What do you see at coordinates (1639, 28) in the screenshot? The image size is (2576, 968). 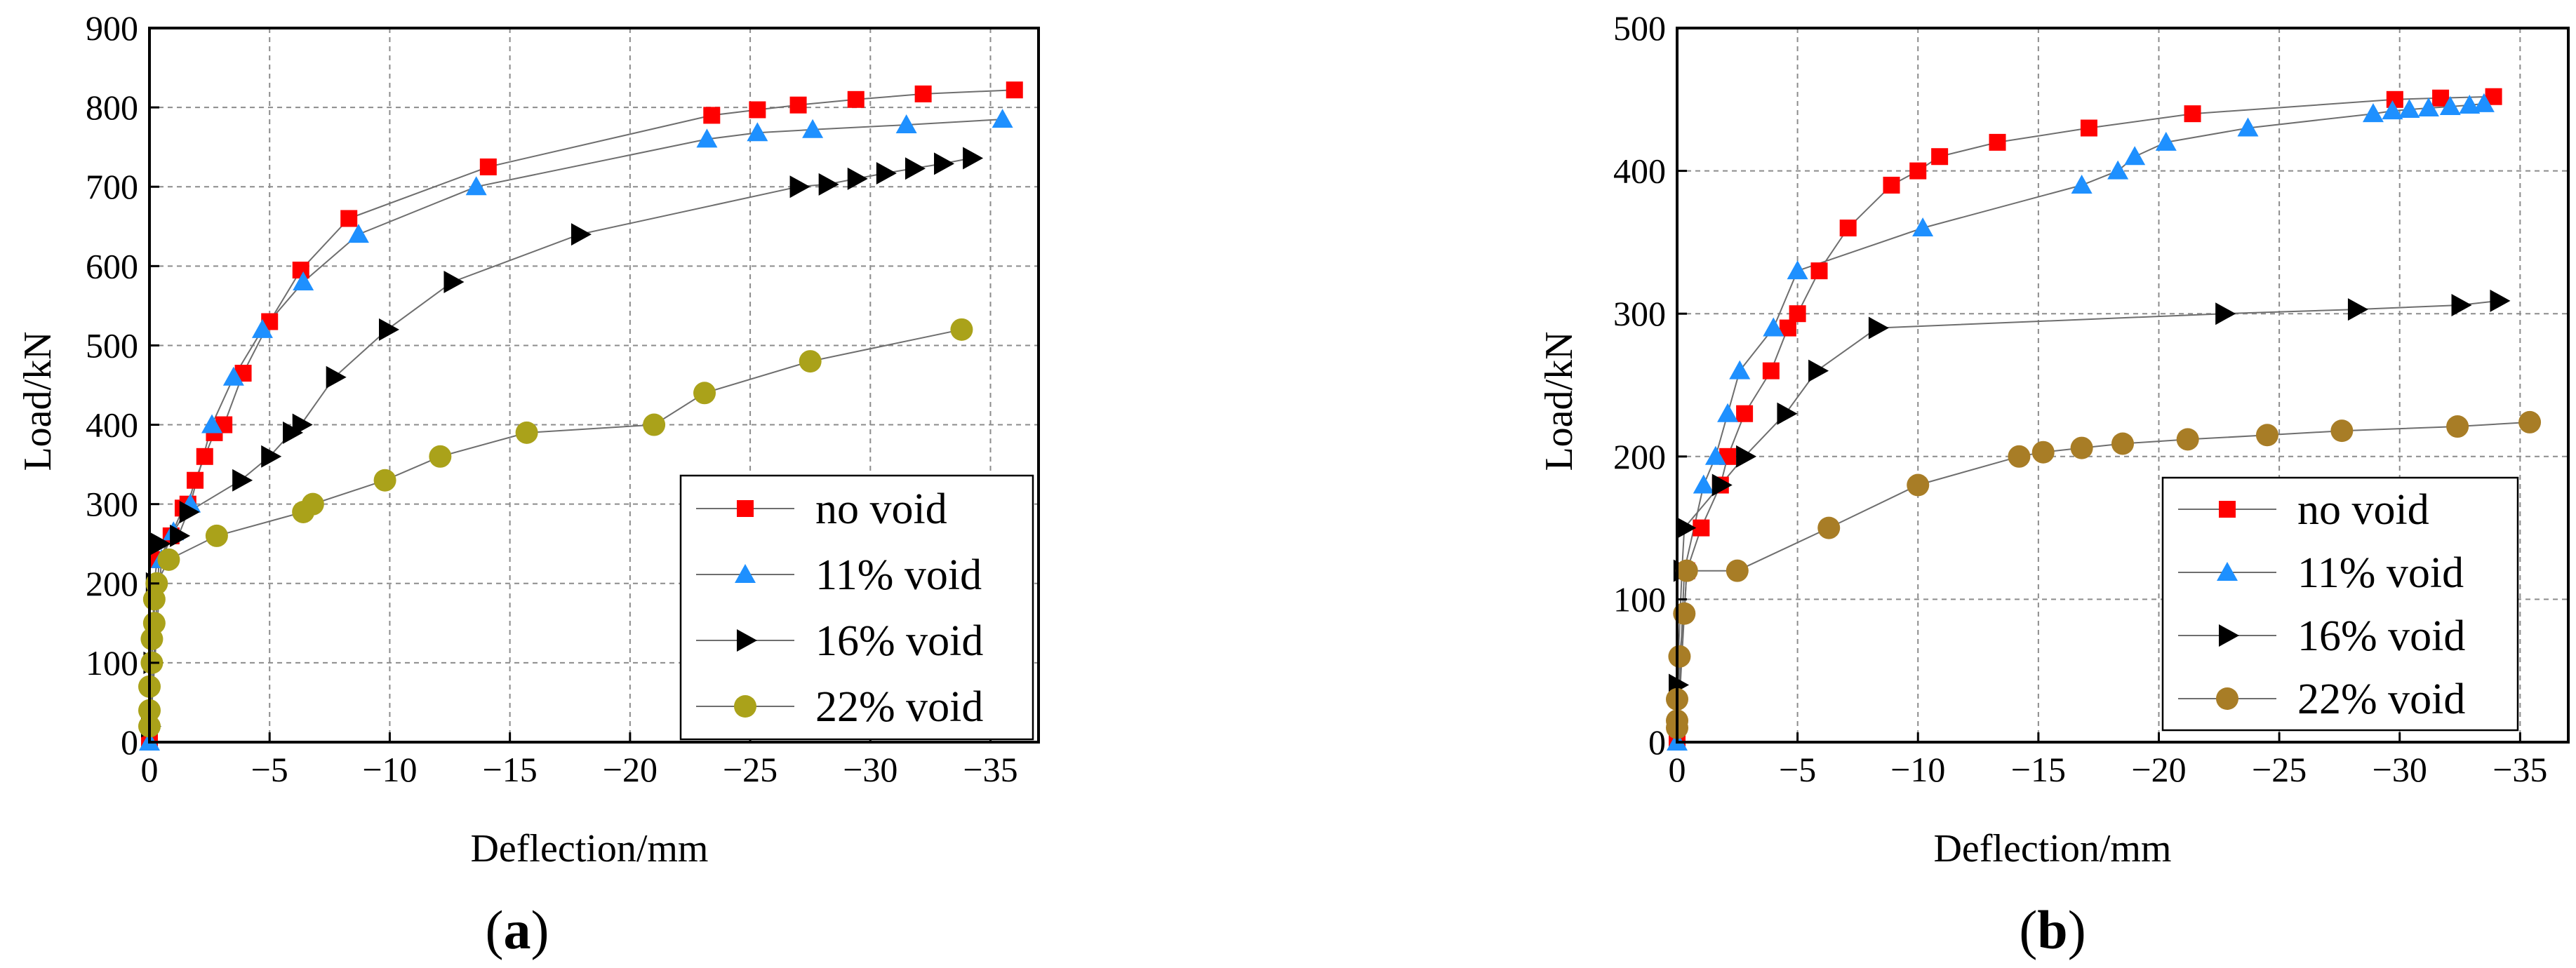 I see `y-tick-label: 500` at bounding box center [1639, 28].